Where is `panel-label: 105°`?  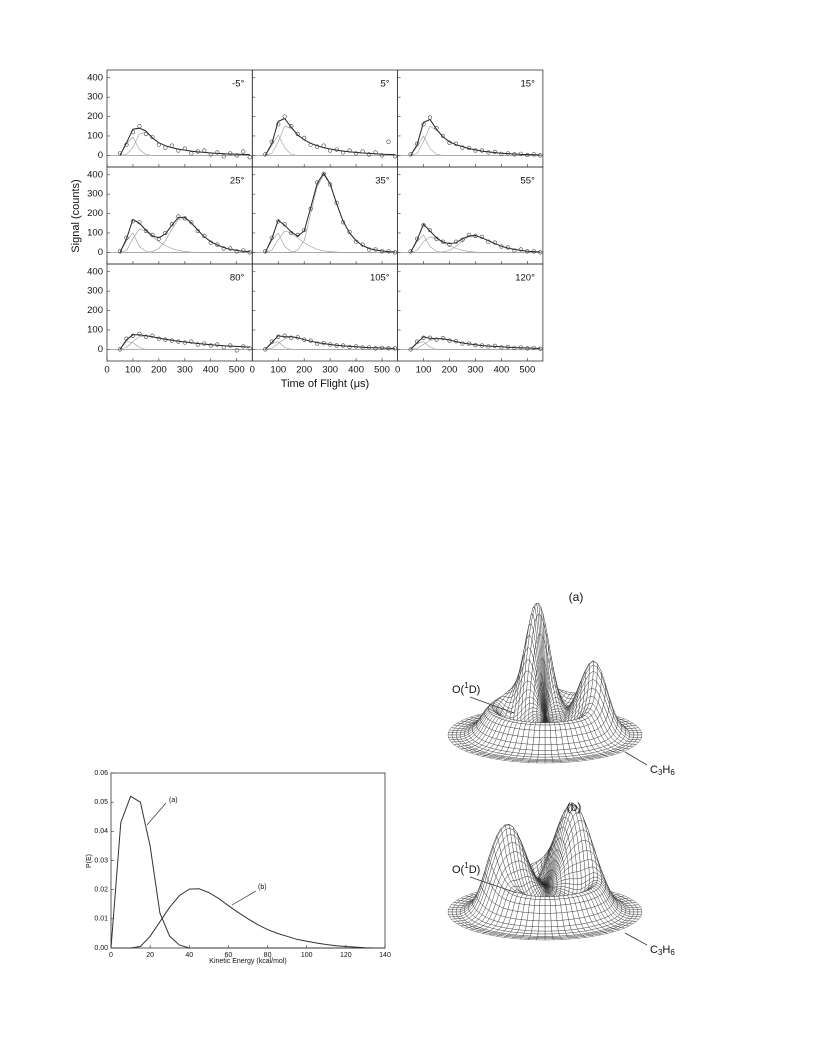 panel-label: 105° is located at coordinates (380, 278).